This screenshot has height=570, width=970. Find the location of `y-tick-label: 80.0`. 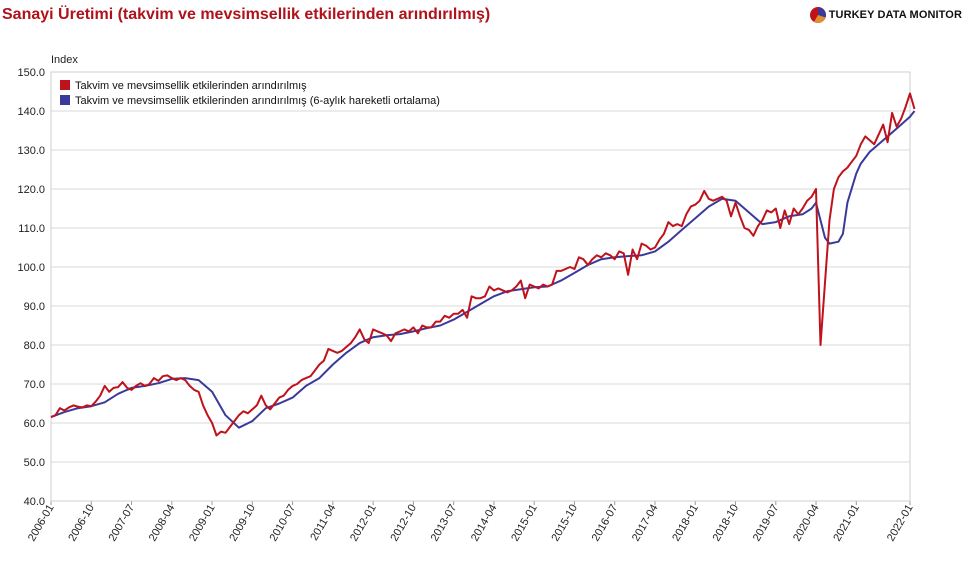

y-tick-label: 80.0 is located at coordinates (34, 346).